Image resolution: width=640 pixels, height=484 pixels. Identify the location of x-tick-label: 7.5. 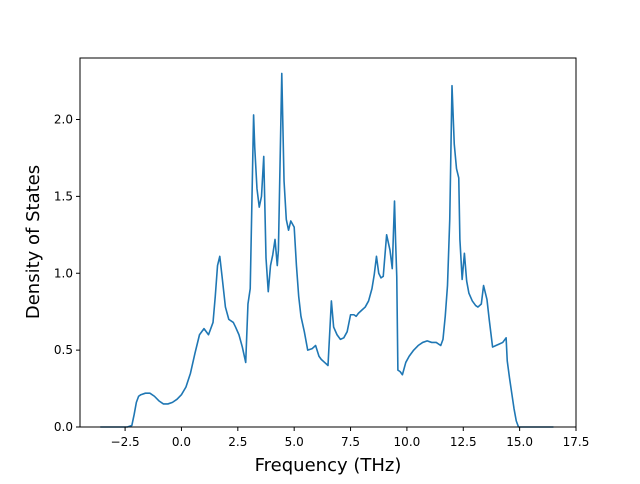
(350, 442).